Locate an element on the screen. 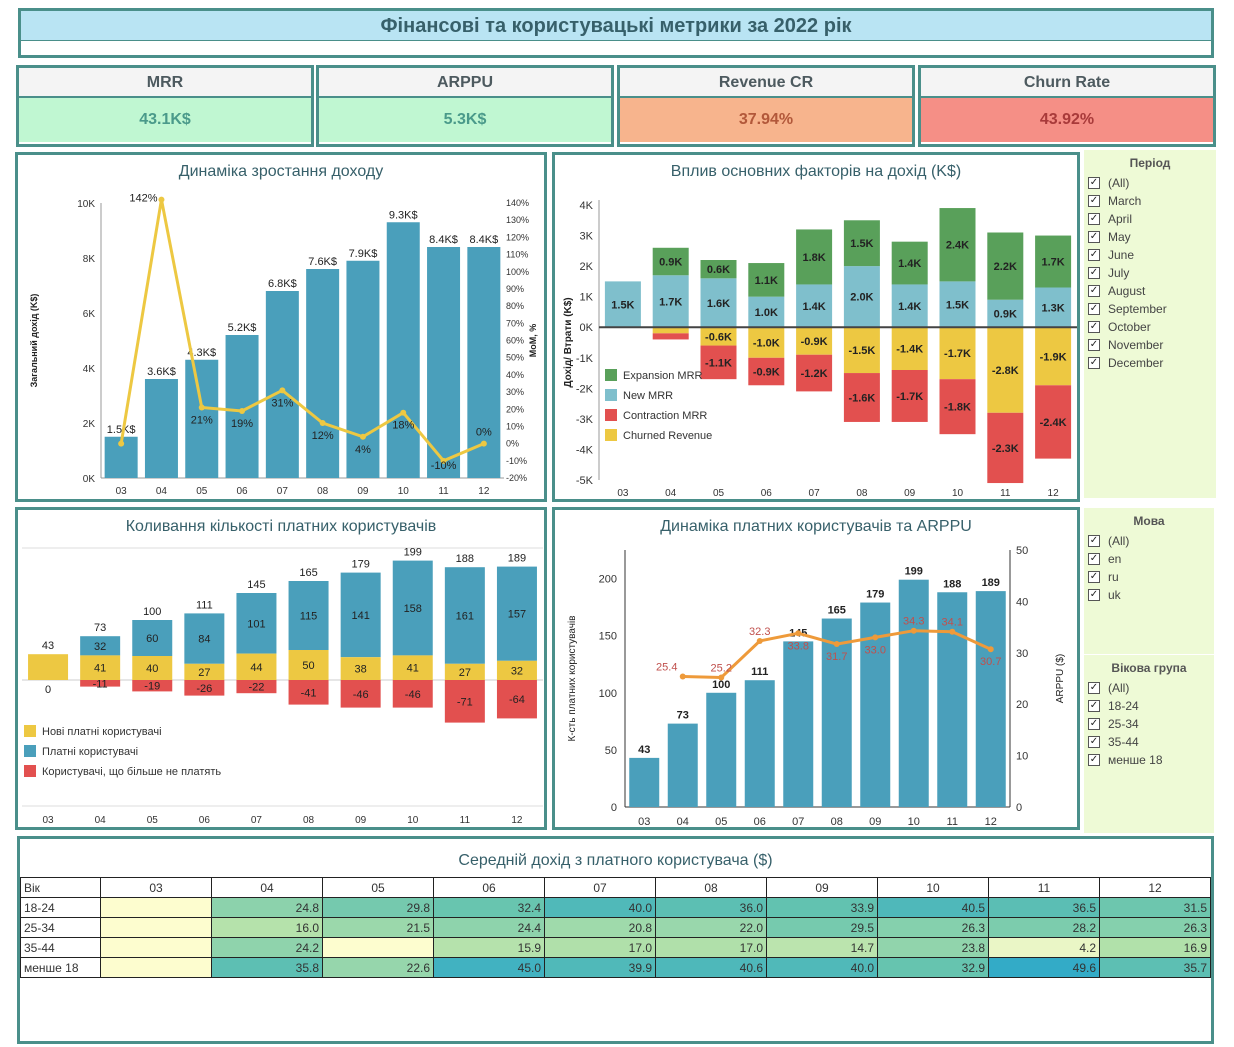 The height and width of the screenshot is (1047, 1234). filter-option: ✓ June is located at coordinates (1150, 255).